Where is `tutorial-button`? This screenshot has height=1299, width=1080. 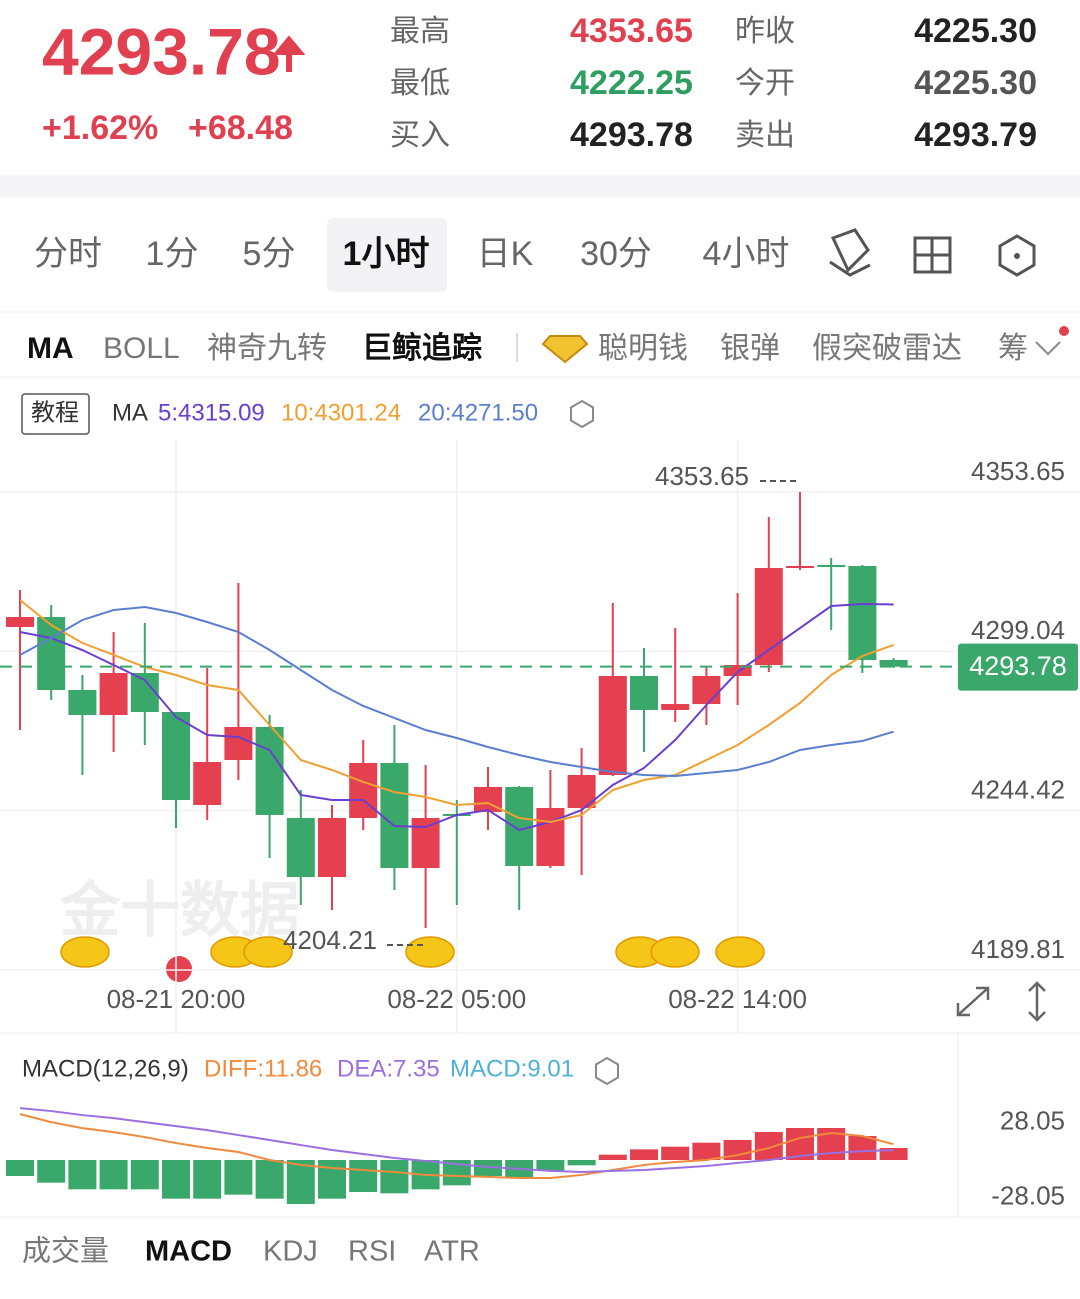 tutorial-button is located at coordinates (55, 414).